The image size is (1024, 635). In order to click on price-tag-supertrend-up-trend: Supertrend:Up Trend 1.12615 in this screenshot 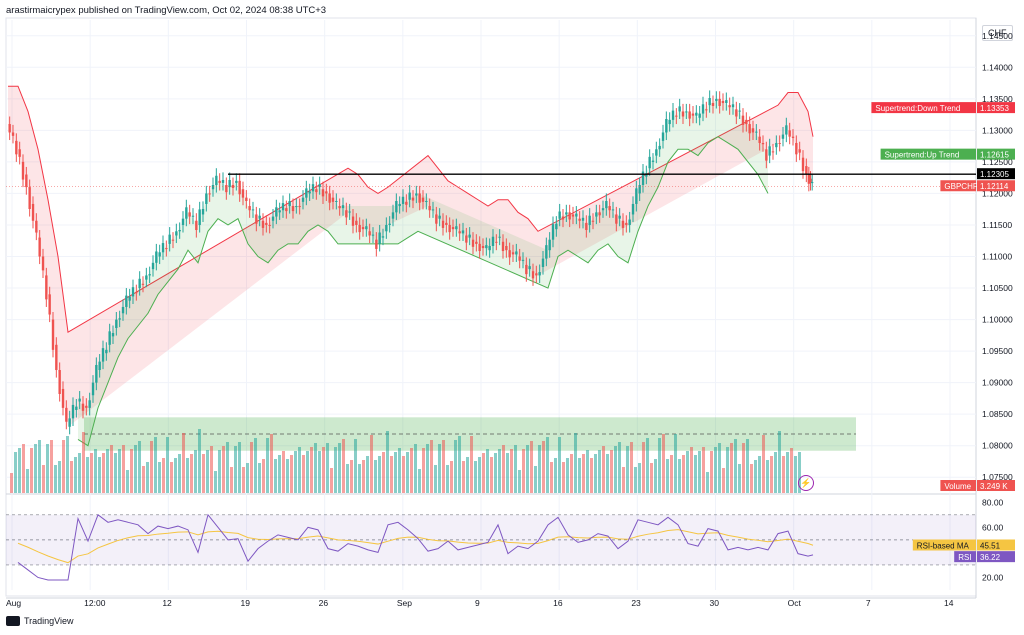, I will do `click(947, 154)`.